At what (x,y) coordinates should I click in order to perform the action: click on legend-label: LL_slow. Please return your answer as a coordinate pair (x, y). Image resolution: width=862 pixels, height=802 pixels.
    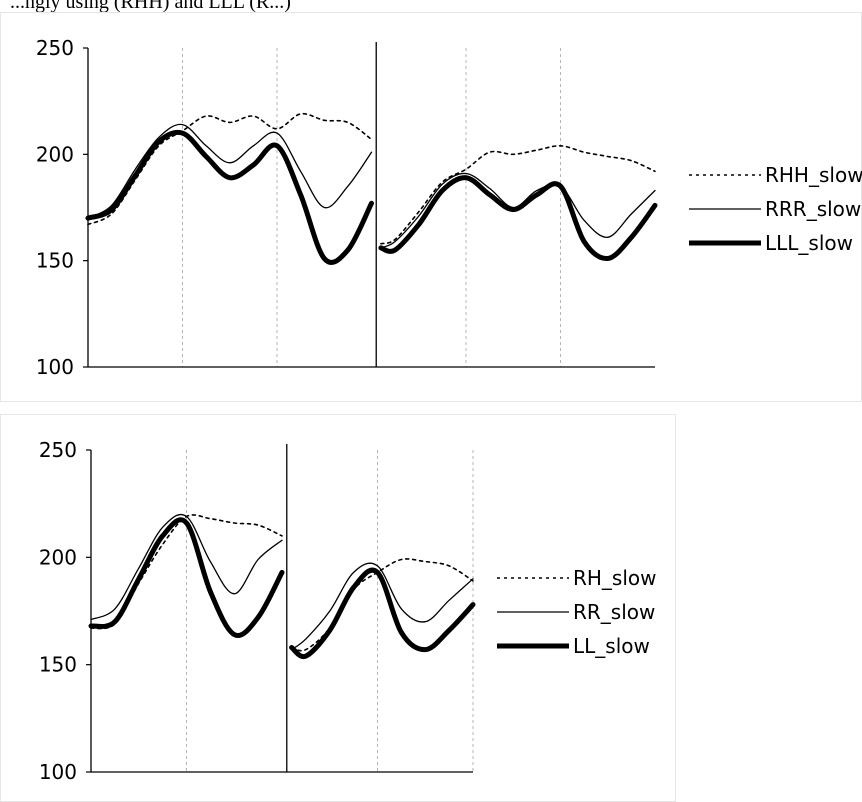
    Looking at the image, I should click on (611, 646).